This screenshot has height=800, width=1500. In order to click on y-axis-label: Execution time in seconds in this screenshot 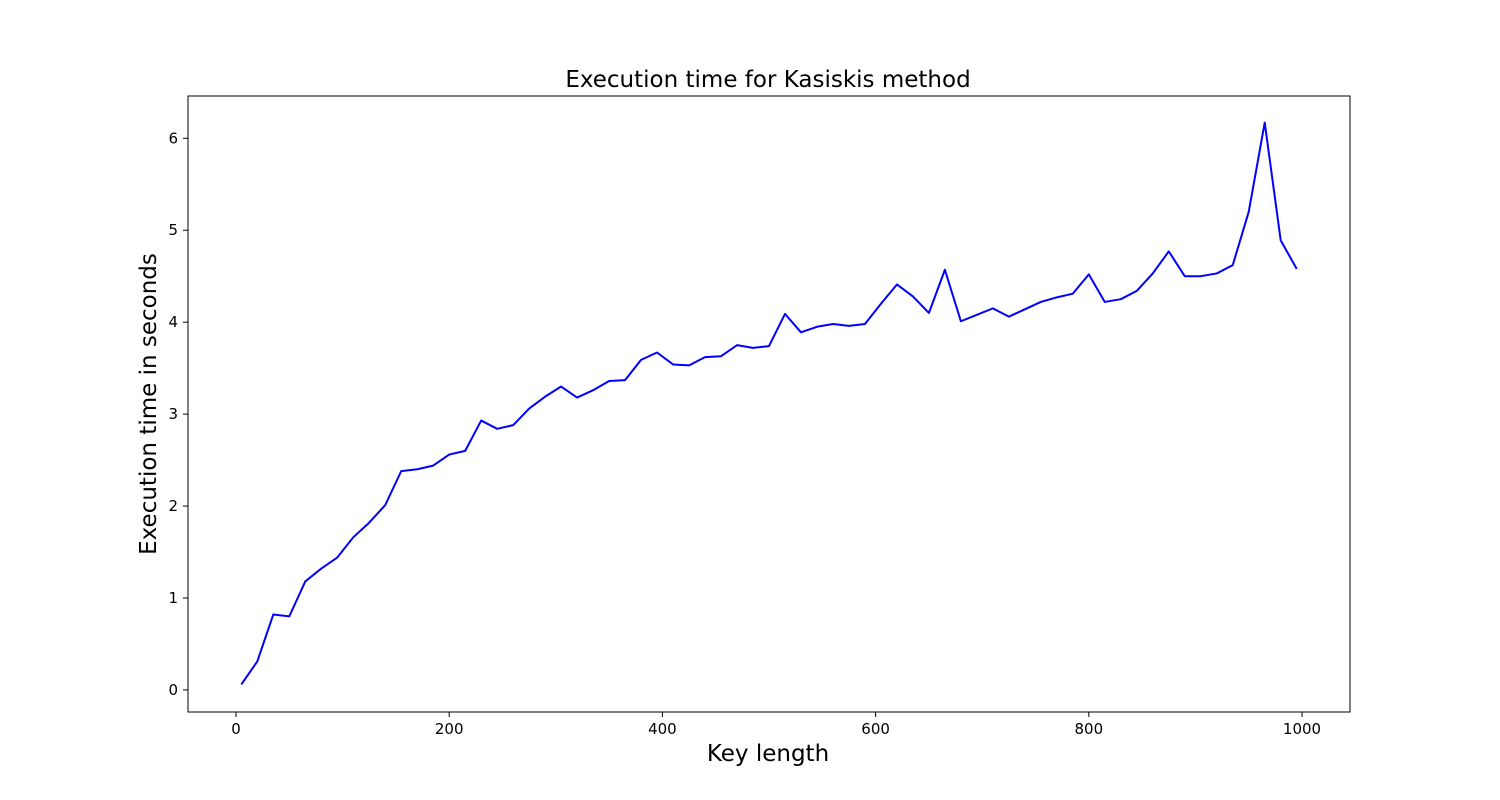, I will do `click(149, 404)`.